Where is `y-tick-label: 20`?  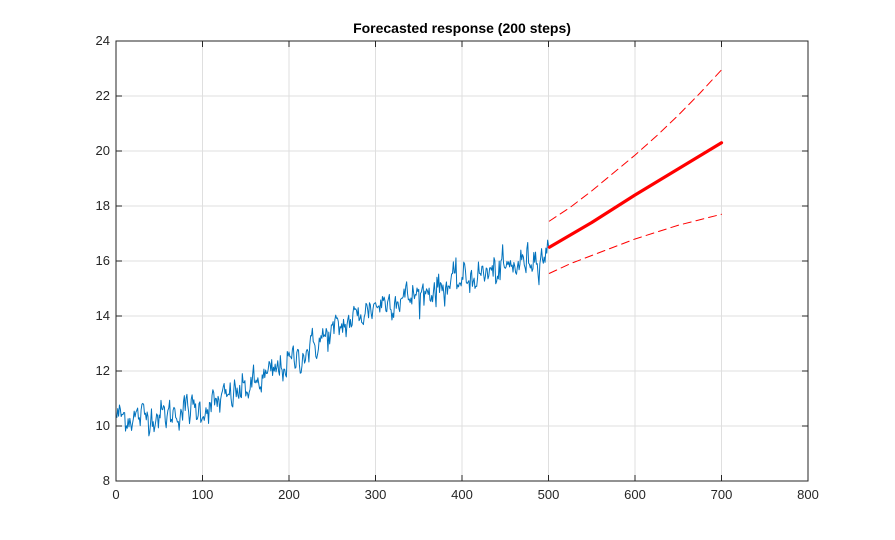
y-tick-label: 20 is located at coordinates (103, 150).